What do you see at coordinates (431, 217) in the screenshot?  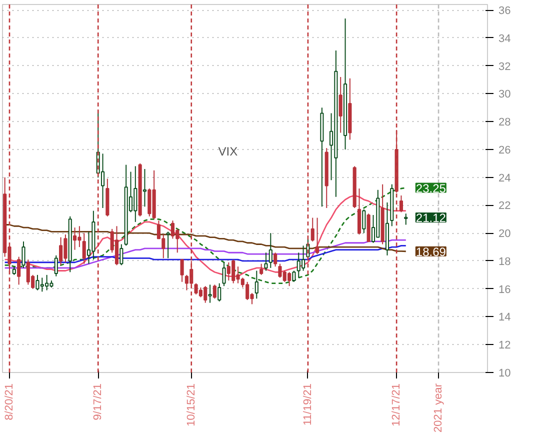 I see `text: 21.12` at bounding box center [431, 217].